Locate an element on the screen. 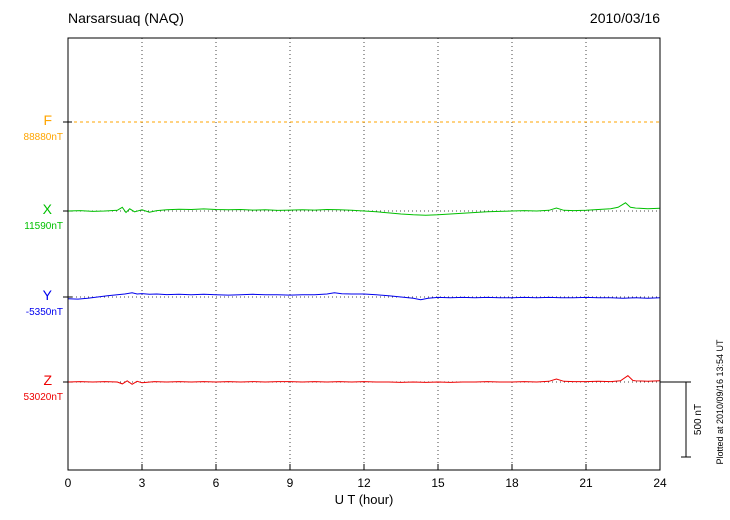 This screenshot has height=520, width=730. series-baseline-value-Z: 53020nT is located at coordinates (43, 397).